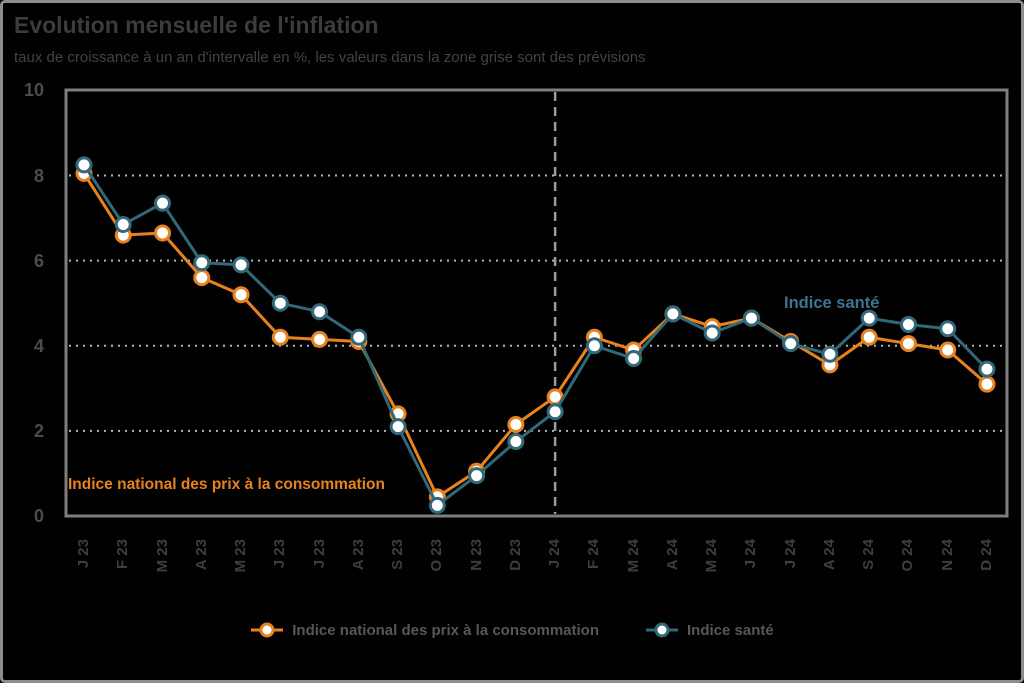 The width and height of the screenshot is (1024, 683). I want to click on x-tick-16: M 24, so click(712, 556).